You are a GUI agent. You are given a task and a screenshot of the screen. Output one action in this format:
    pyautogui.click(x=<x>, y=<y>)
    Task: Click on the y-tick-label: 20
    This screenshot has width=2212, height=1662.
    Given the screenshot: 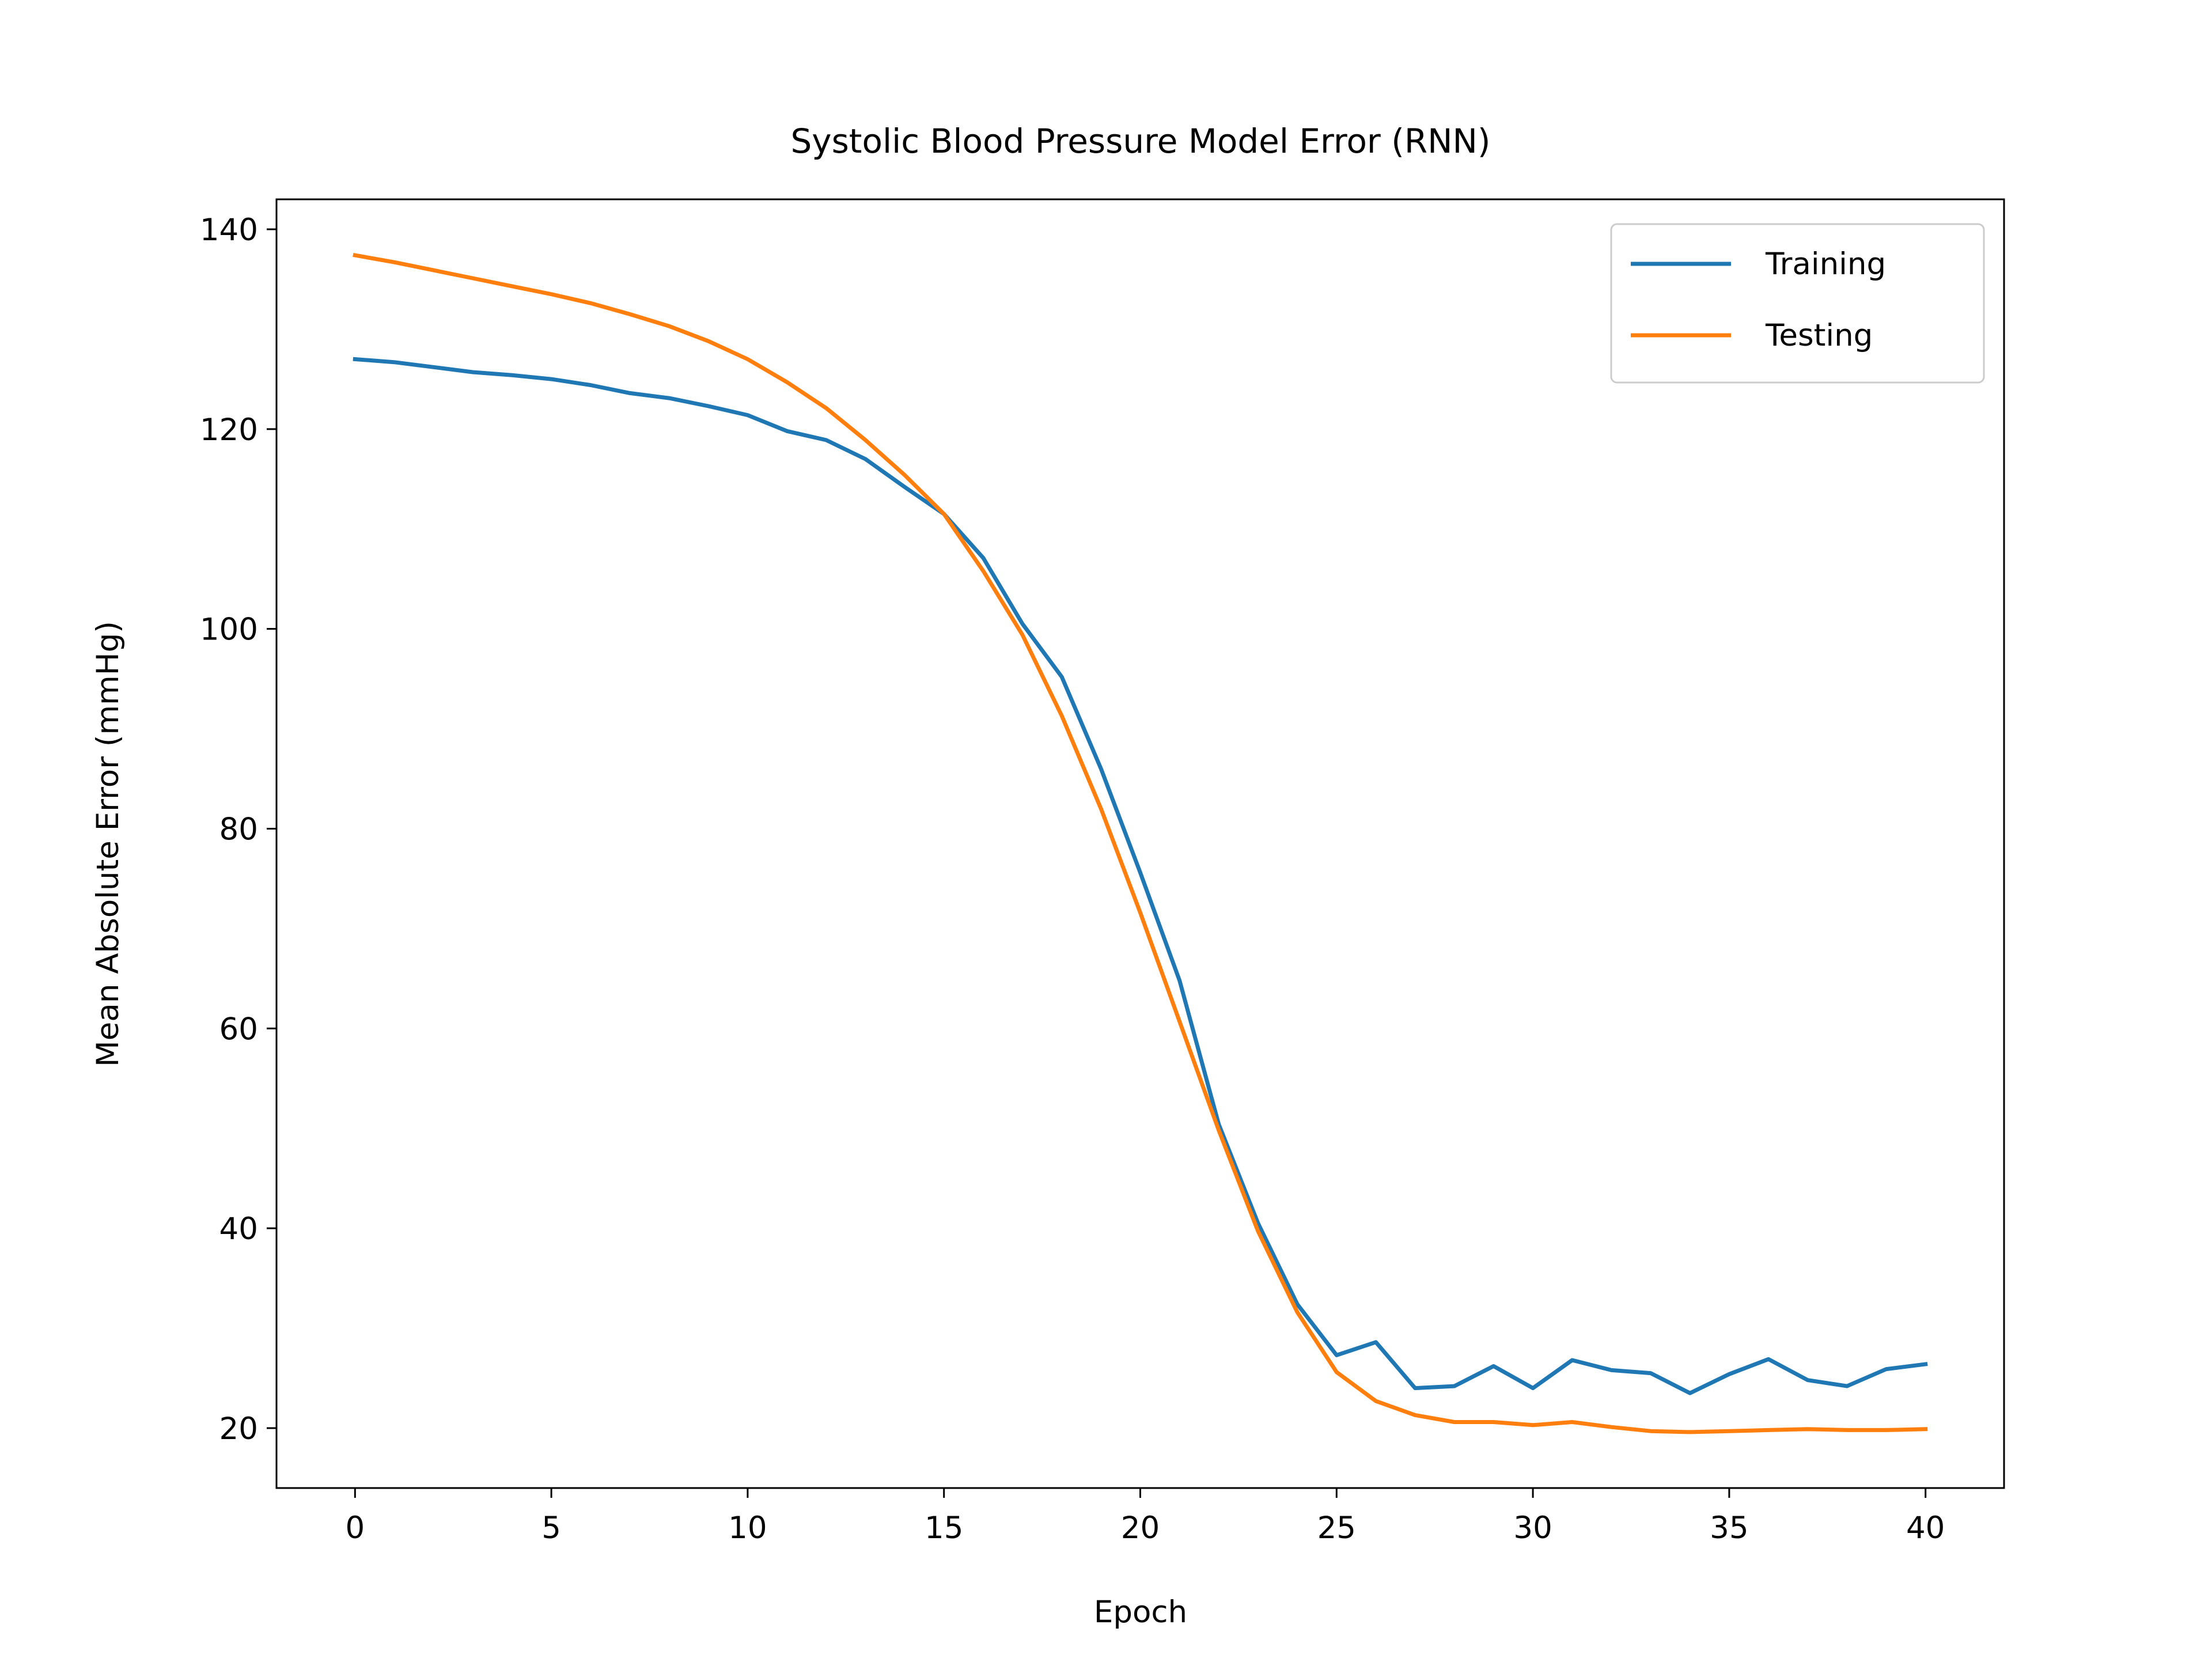 What is the action you would take?
    pyautogui.click(x=238, y=1429)
    